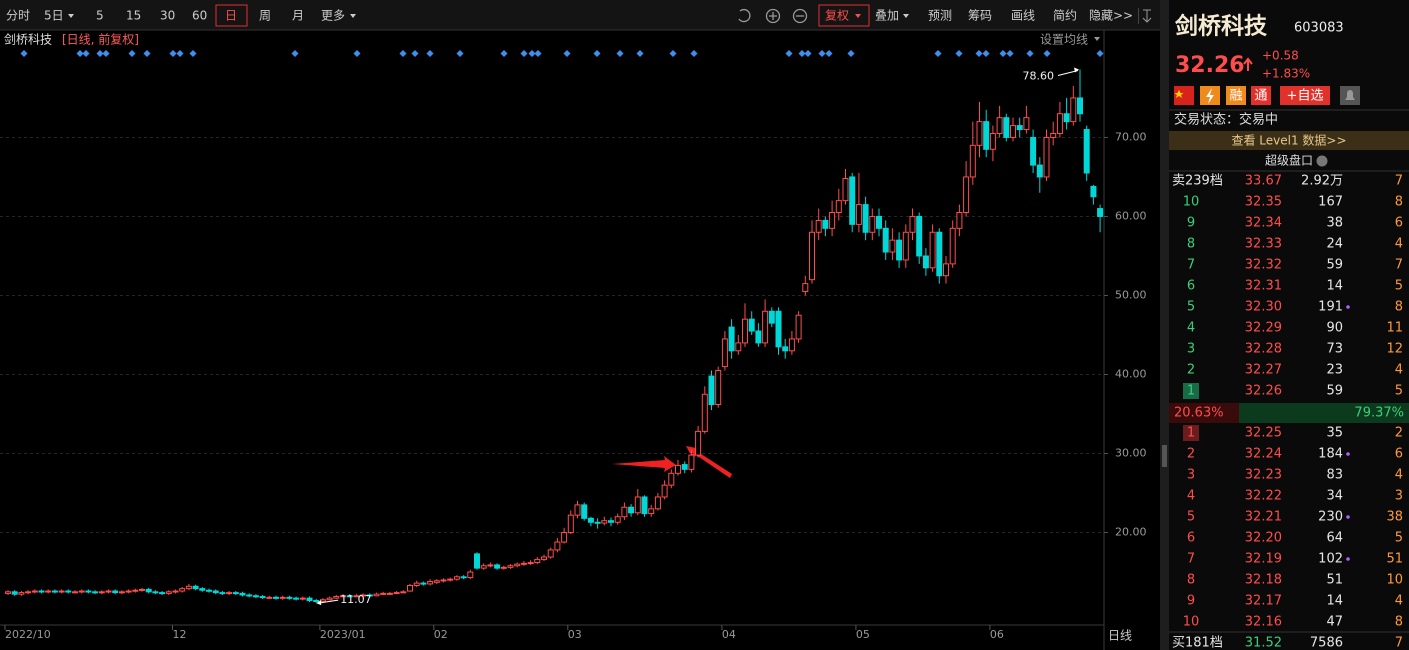  What do you see at coordinates (28, 634) in the screenshot?
I see `x-tick-label: 2022/10` at bounding box center [28, 634].